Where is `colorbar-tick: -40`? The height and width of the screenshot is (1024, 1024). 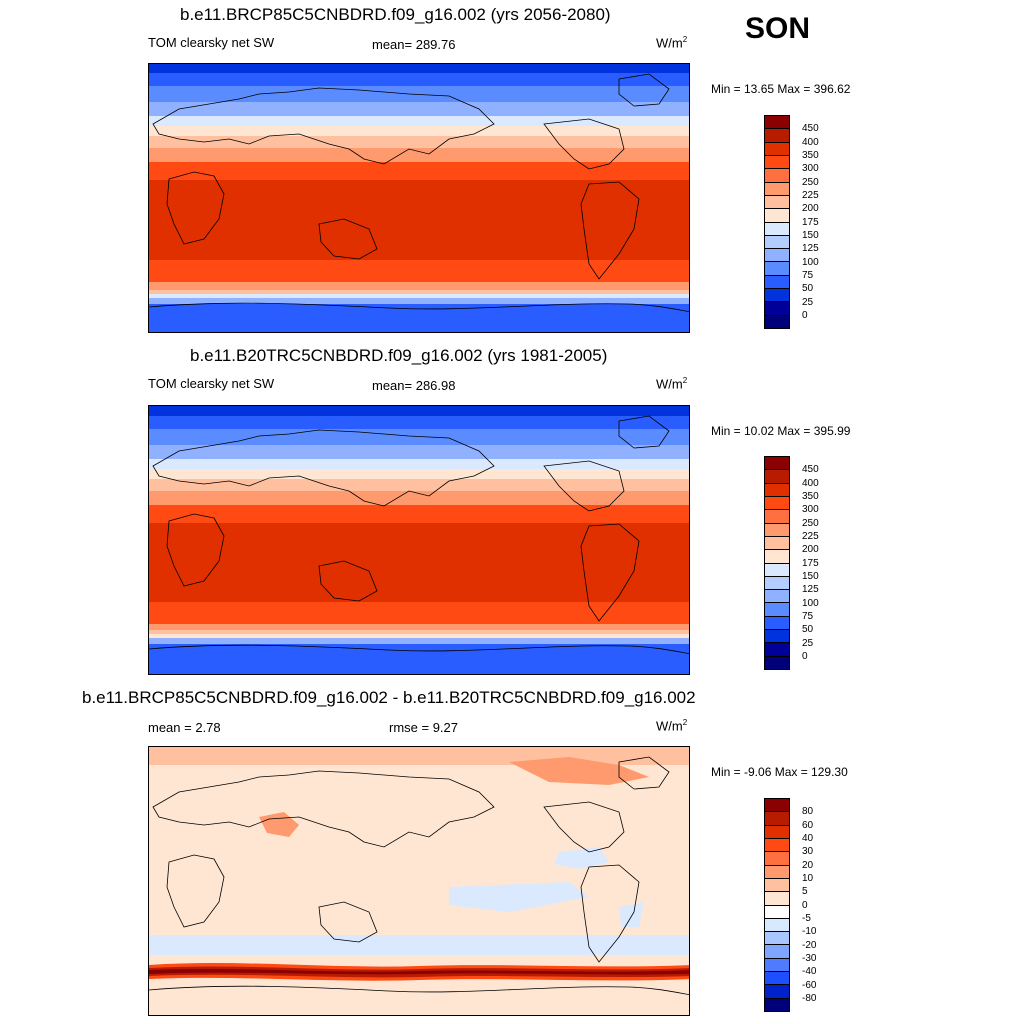
colorbar-tick: -40 is located at coordinates (809, 971).